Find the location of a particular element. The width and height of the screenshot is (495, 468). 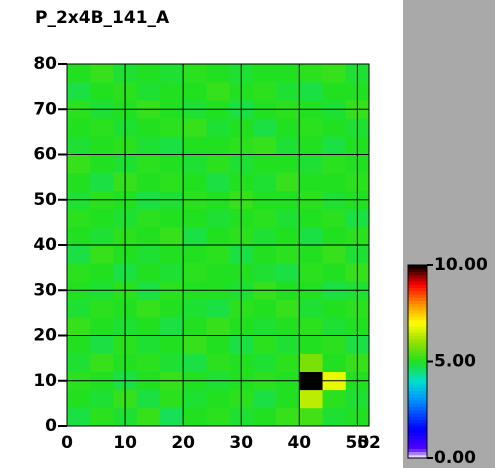

x-tick-label: 10 is located at coordinates (125, 443).